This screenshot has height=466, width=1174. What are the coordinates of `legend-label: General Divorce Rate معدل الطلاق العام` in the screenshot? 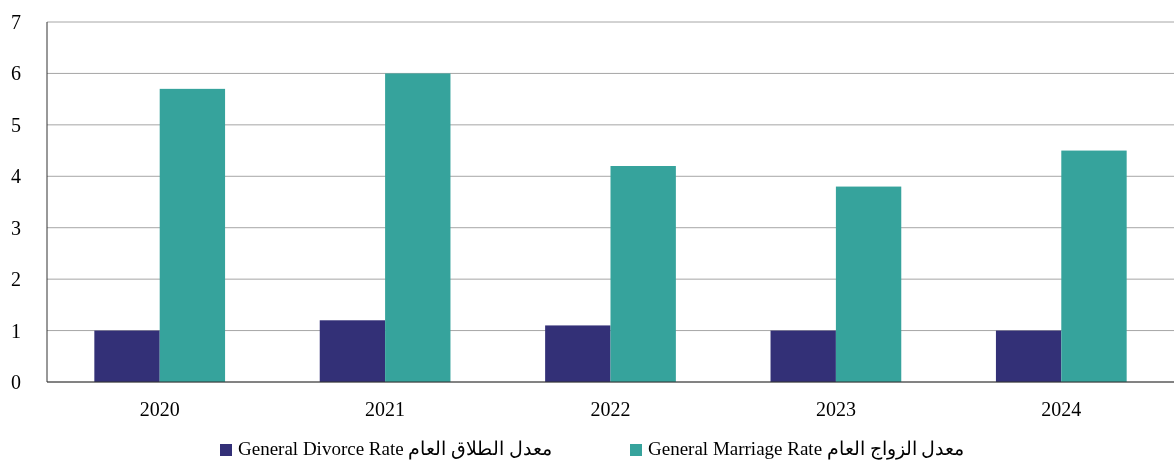 It's located at (395, 449).